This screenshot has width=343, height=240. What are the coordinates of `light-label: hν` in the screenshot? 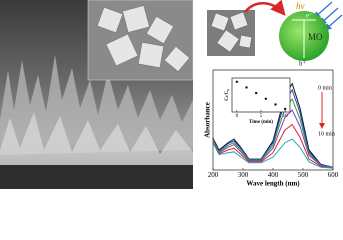 It's located at (300, 6).